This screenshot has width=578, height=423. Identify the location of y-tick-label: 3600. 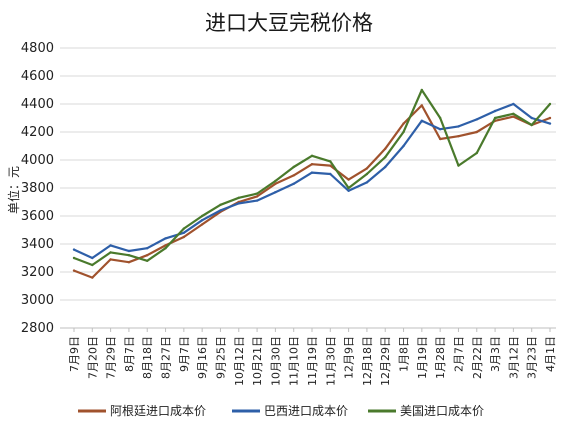
(37, 216).